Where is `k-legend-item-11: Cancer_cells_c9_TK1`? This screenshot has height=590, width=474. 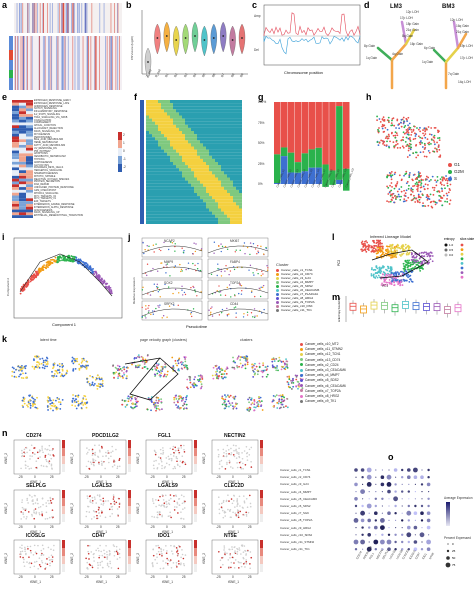 k-legend-item-11: Cancer_cells_c9_TK1 is located at coordinates (323, 401).